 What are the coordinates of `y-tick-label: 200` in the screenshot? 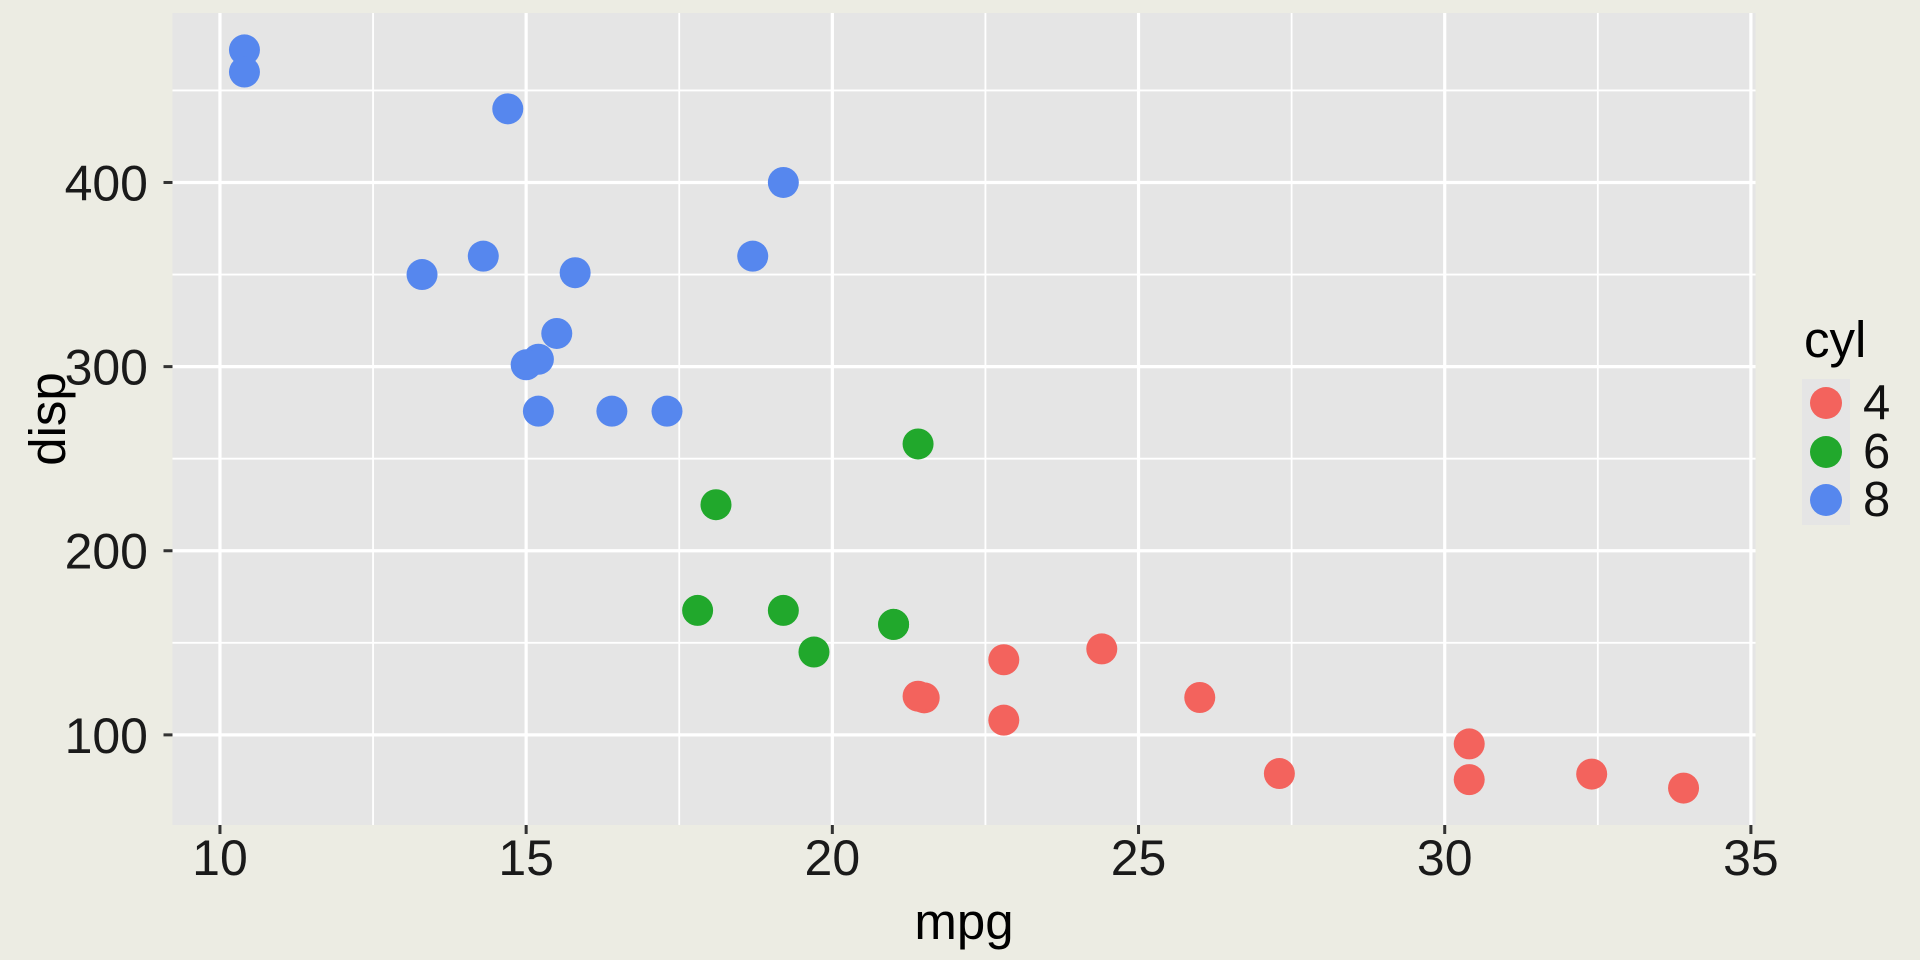 It's located at (106, 552).